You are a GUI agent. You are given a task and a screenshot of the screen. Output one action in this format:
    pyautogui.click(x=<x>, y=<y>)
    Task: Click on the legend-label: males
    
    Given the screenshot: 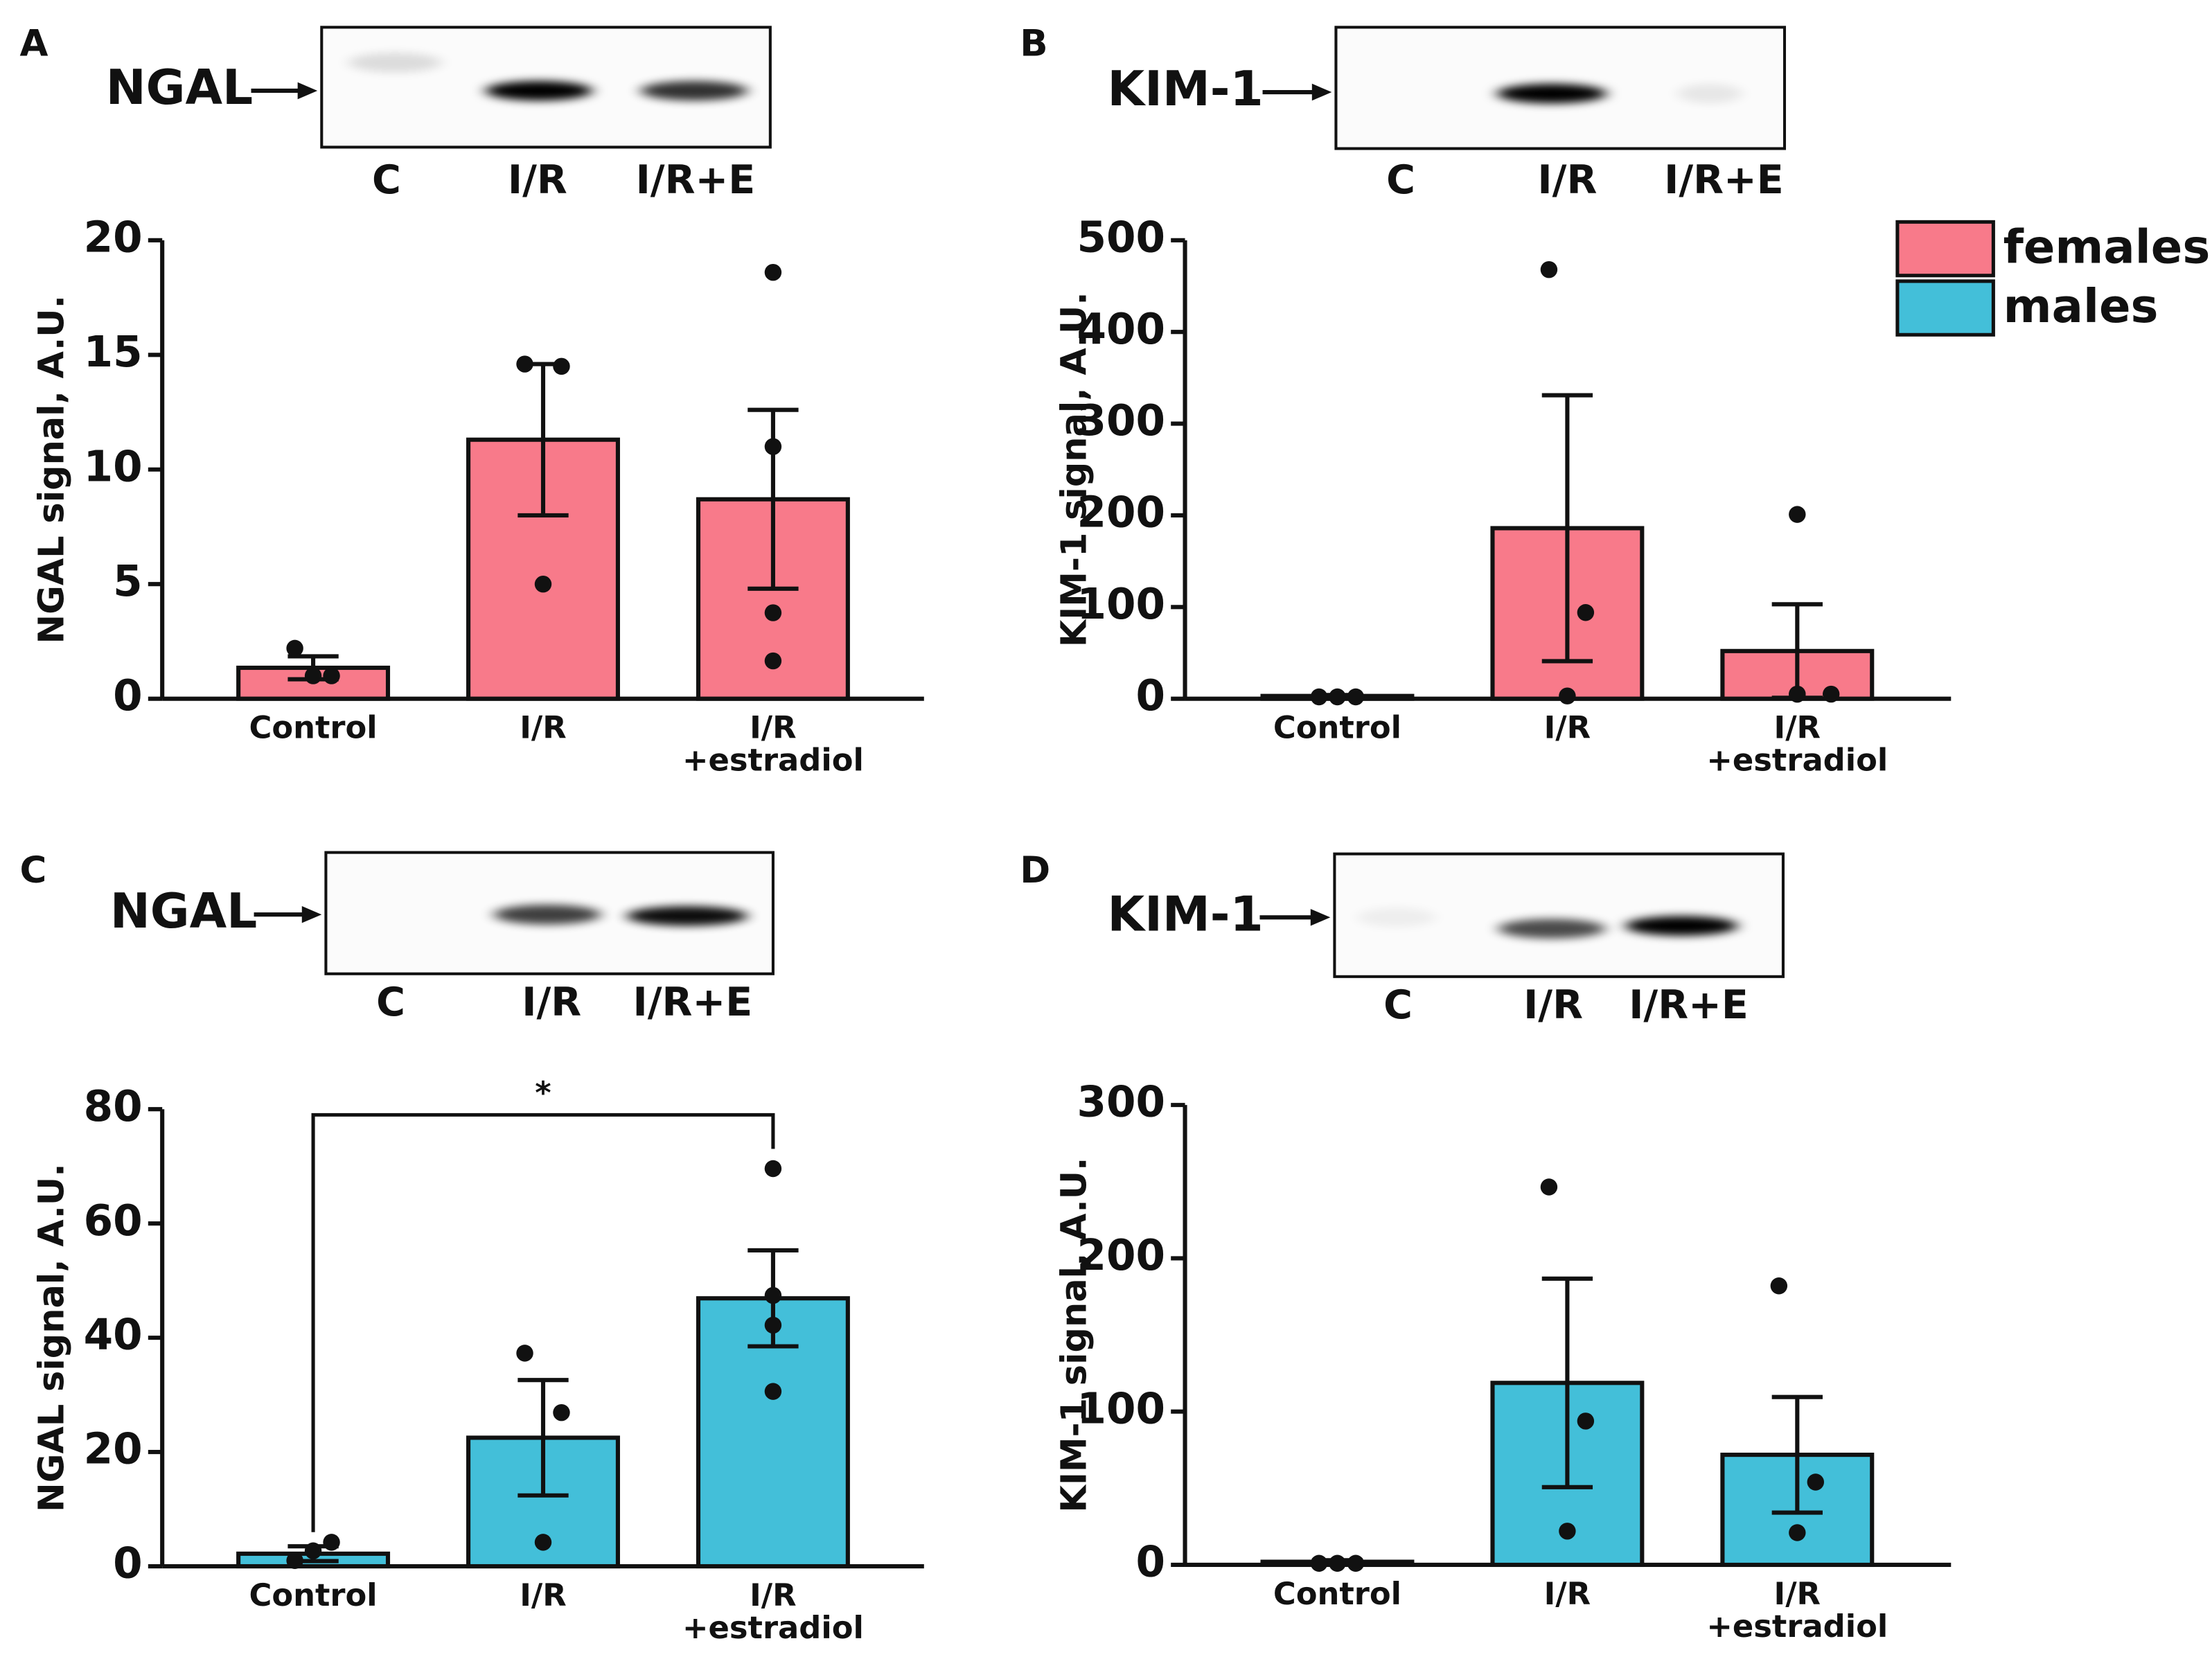 What is the action you would take?
    pyautogui.click(x=2081, y=306)
    